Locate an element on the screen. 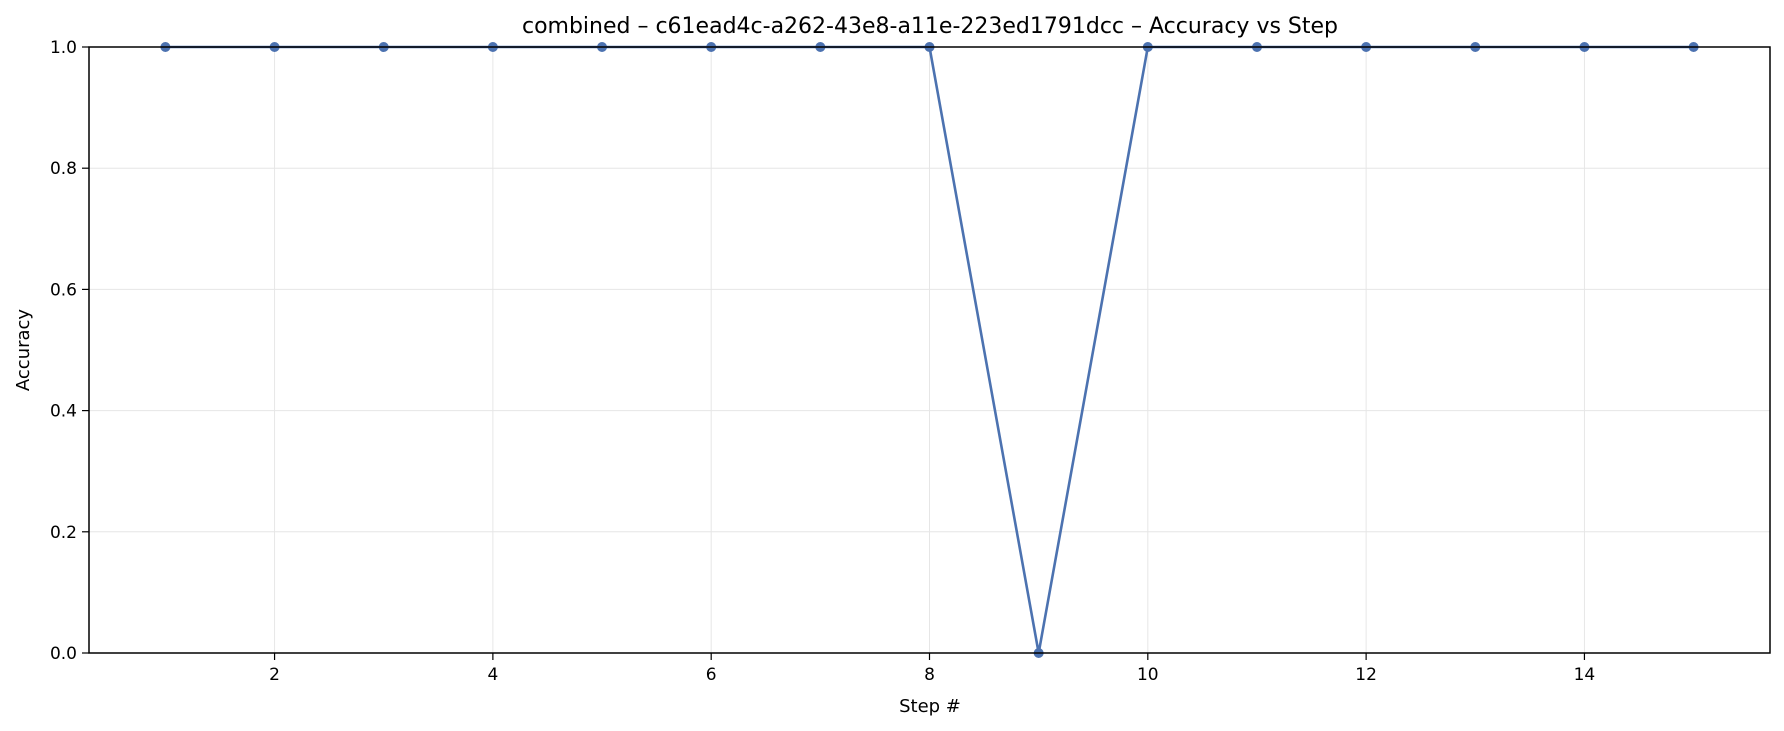  y-axis-label: Accuracy is located at coordinates (23, 350).